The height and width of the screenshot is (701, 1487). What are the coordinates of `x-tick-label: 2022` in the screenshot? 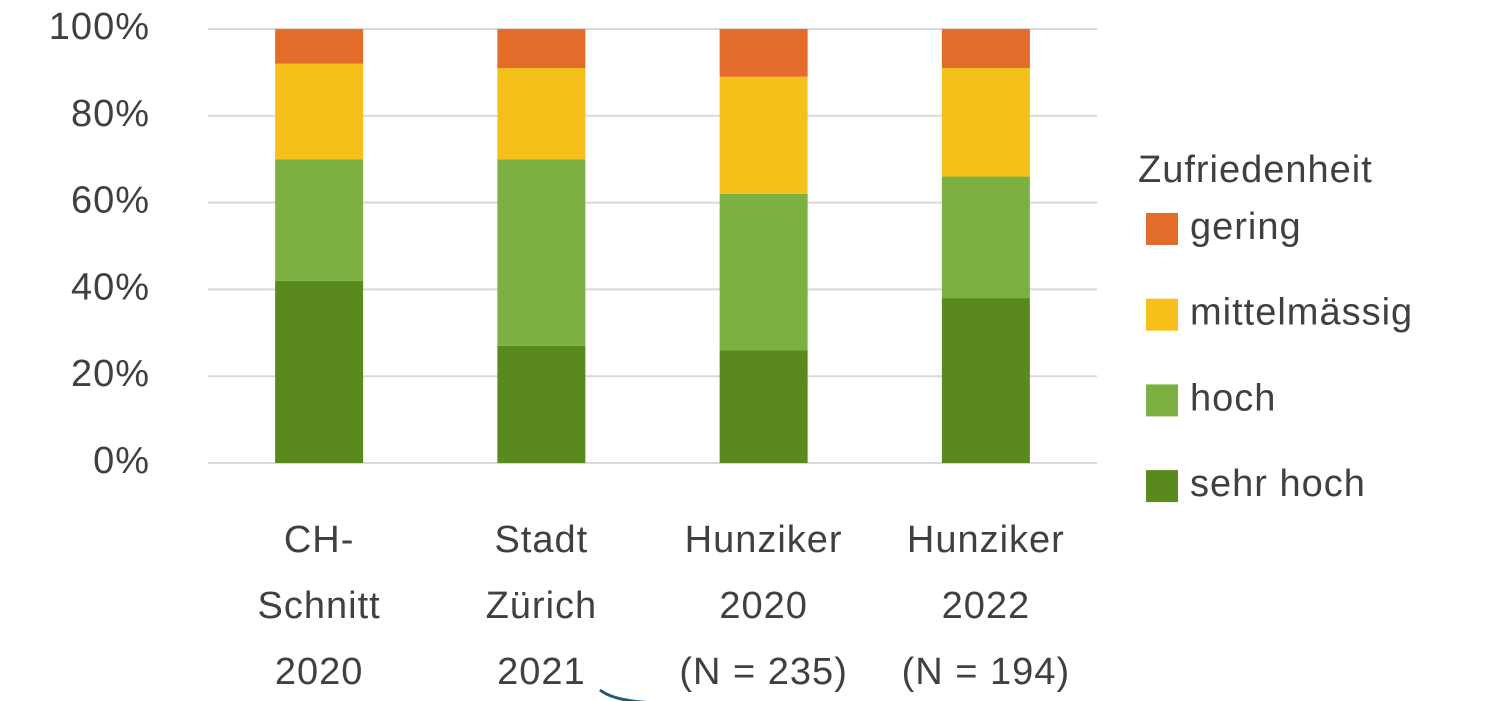 It's located at (986, 606).